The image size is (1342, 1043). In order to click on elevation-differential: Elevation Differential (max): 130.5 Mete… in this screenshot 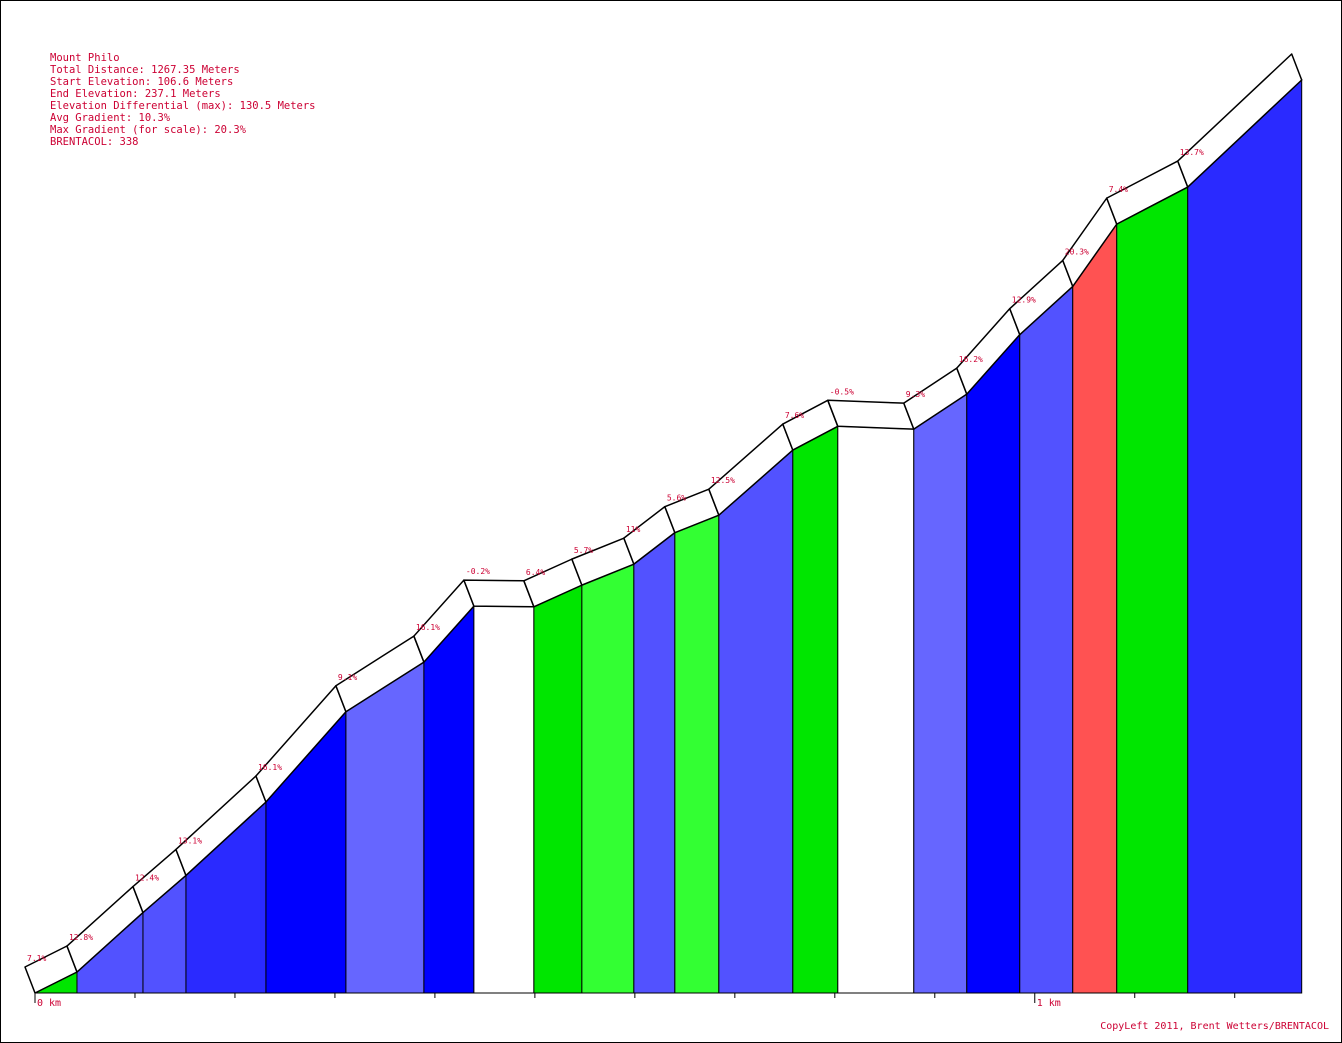, I will do `click(183, 106)`.